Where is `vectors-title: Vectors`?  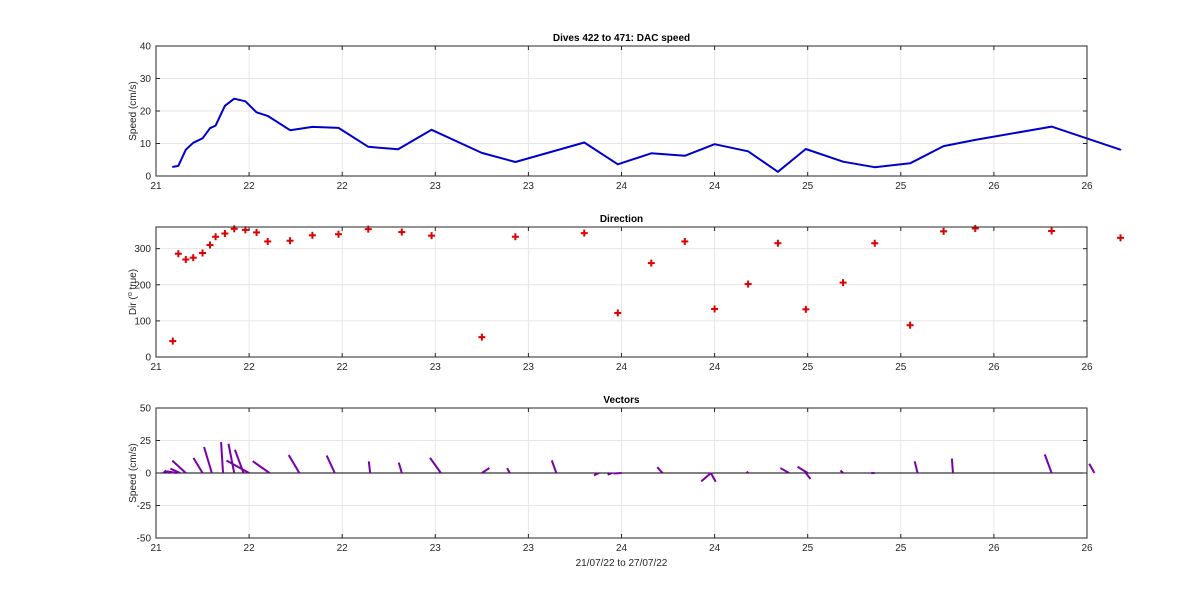
vectors-title: Vectors is located at coordinates (621, 400).